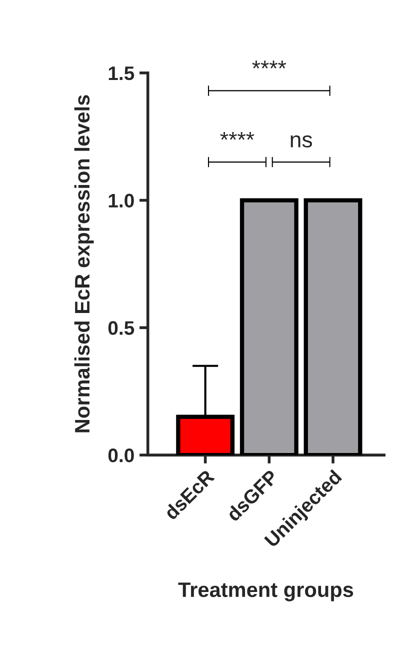  Describe the element at coordinates (121, 455) in the screenshot. I see `y-tick-label: 0.0` at that location.